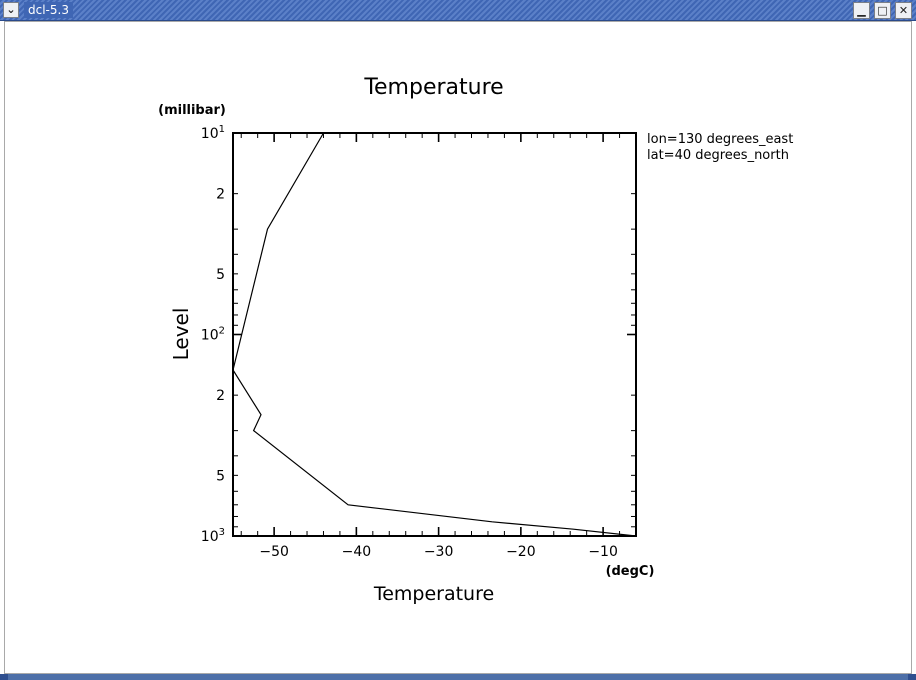  What do you see at coordinates (882, 10) in the screenshot?
I see `maximize-icon: □` at bounding box center [882, 10].